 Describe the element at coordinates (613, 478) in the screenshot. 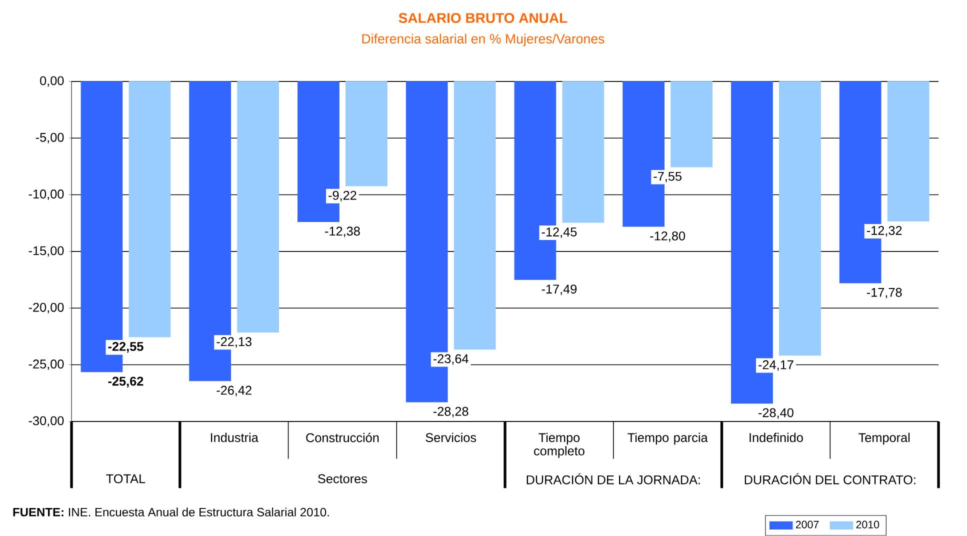

I see `text: DURACIÓN DE LA JORNADA:` at that location.